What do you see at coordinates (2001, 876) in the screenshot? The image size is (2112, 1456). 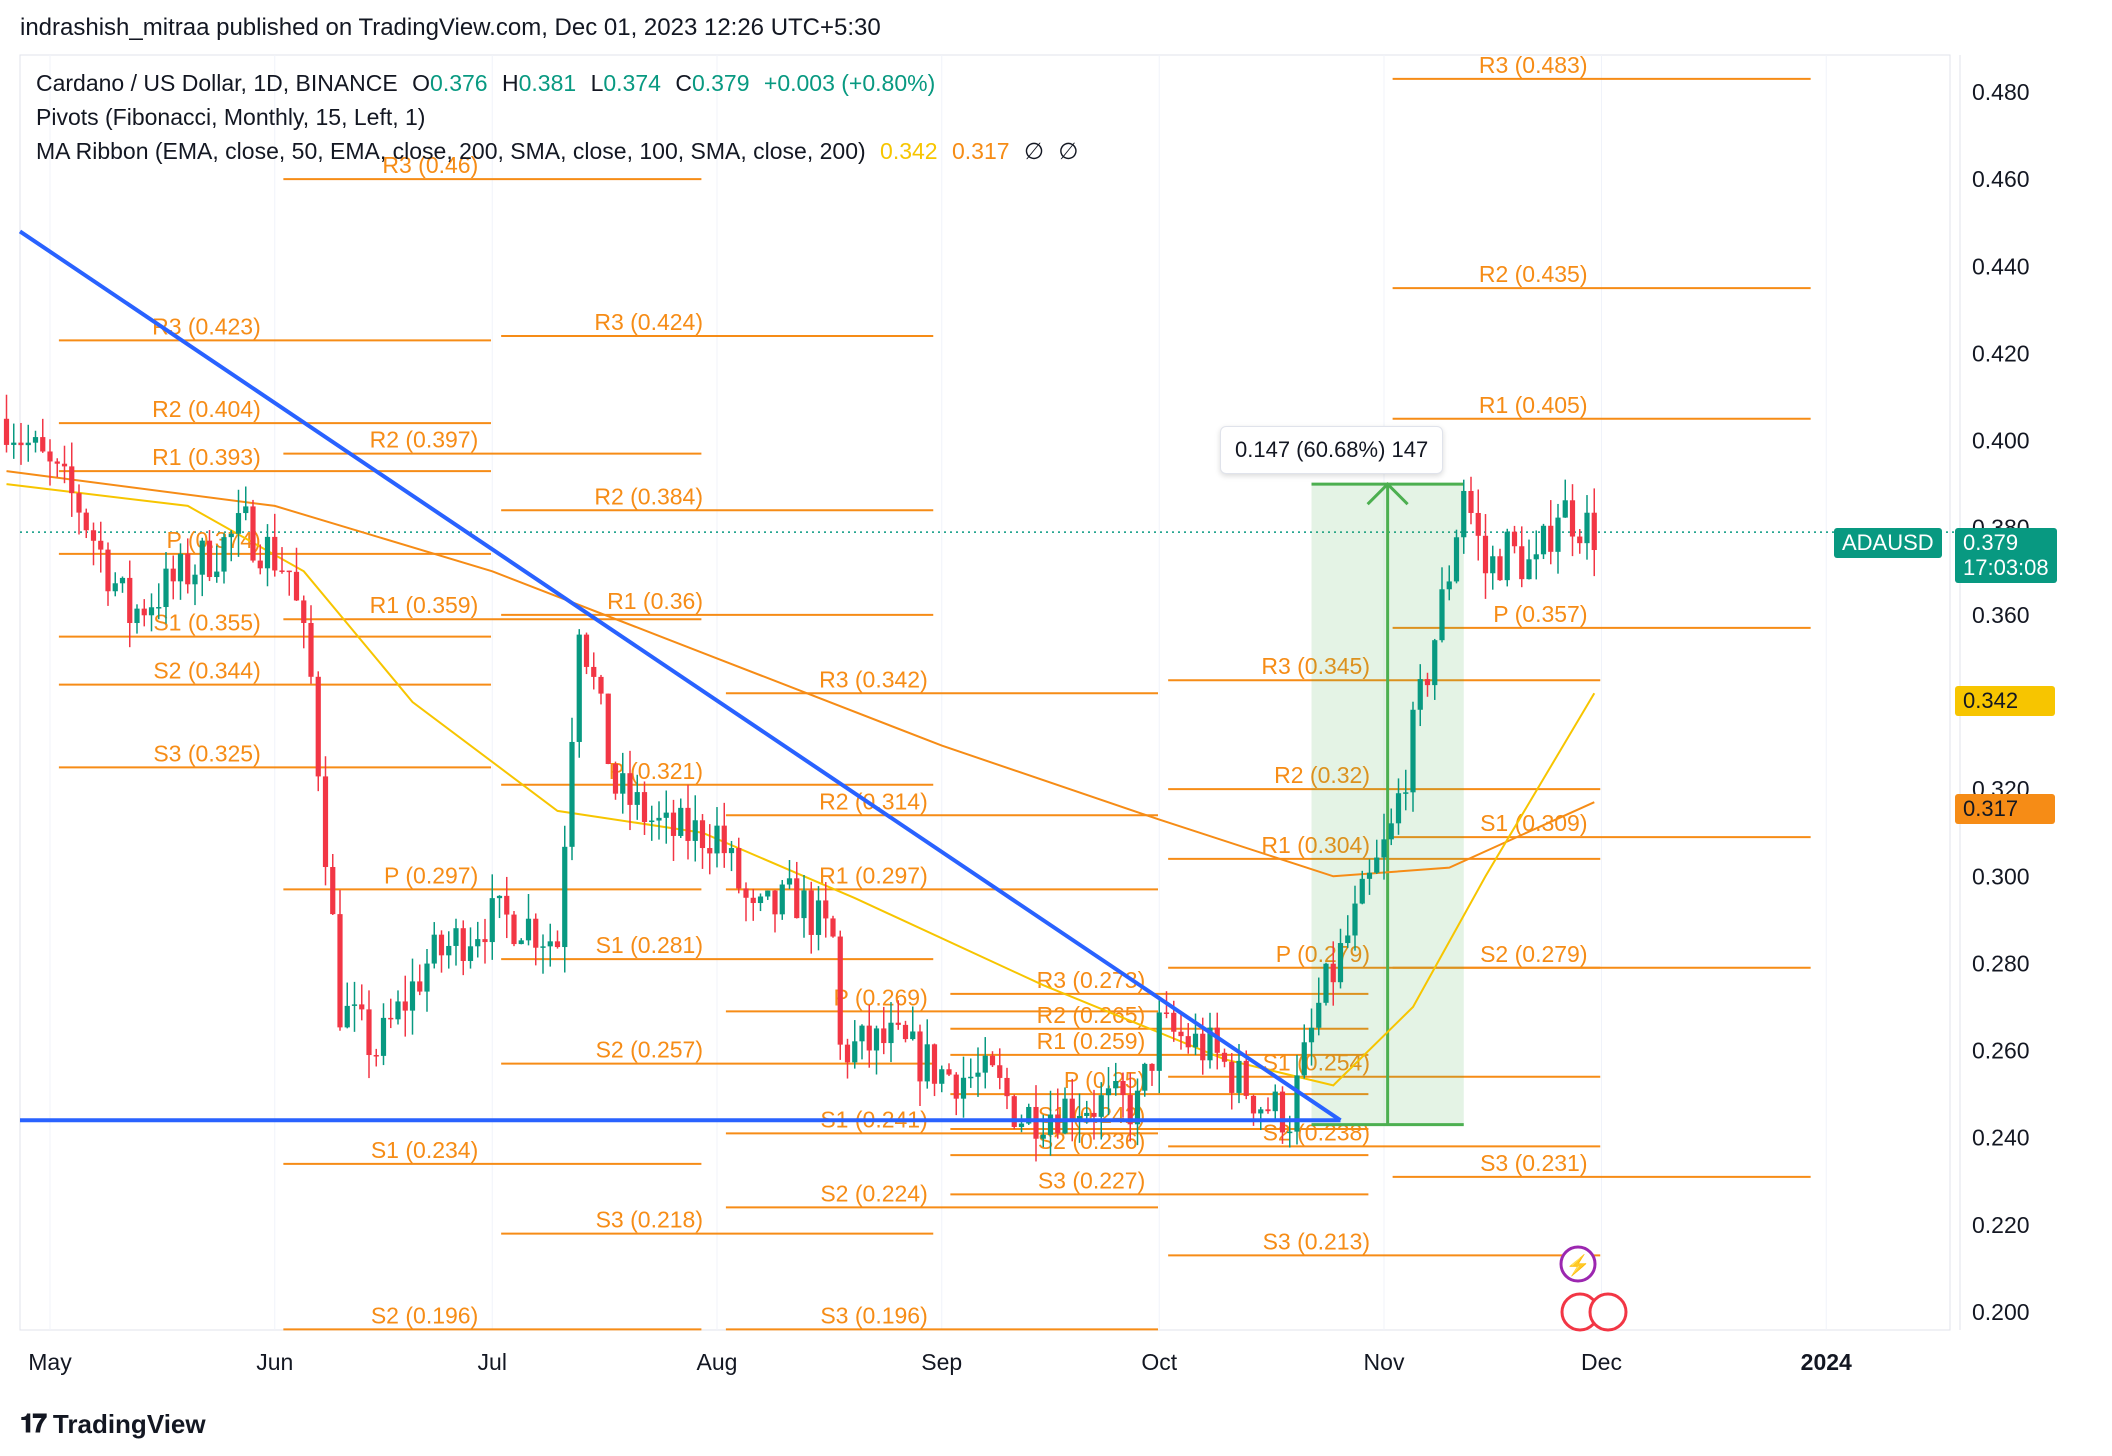 I see `y-tick-label: 0.300` at bounding box center [2001, 876].